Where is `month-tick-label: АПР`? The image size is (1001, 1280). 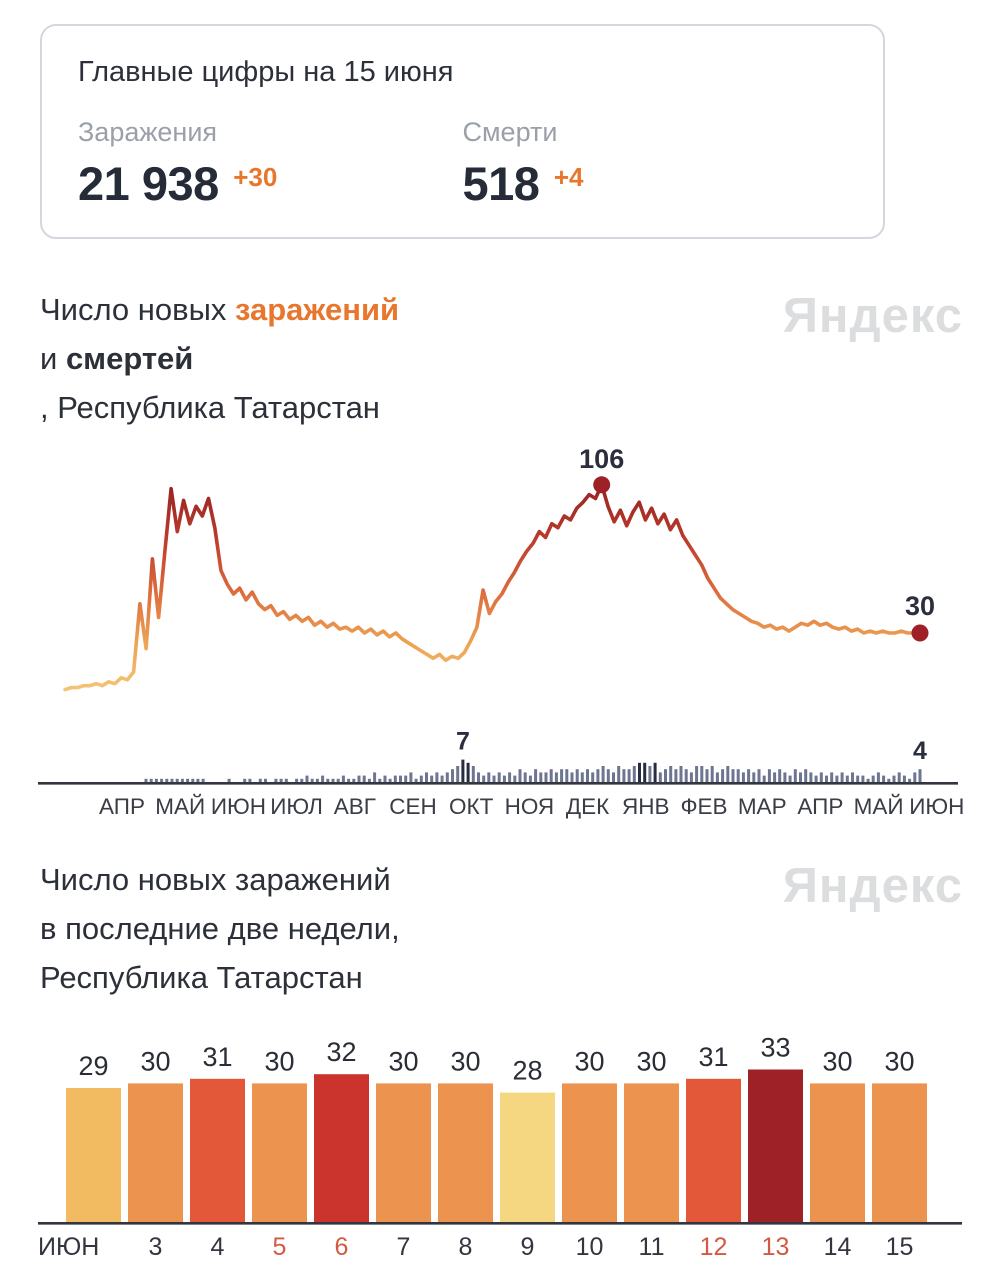
month-tick-label: АПР is located at coordinates (820, 806).